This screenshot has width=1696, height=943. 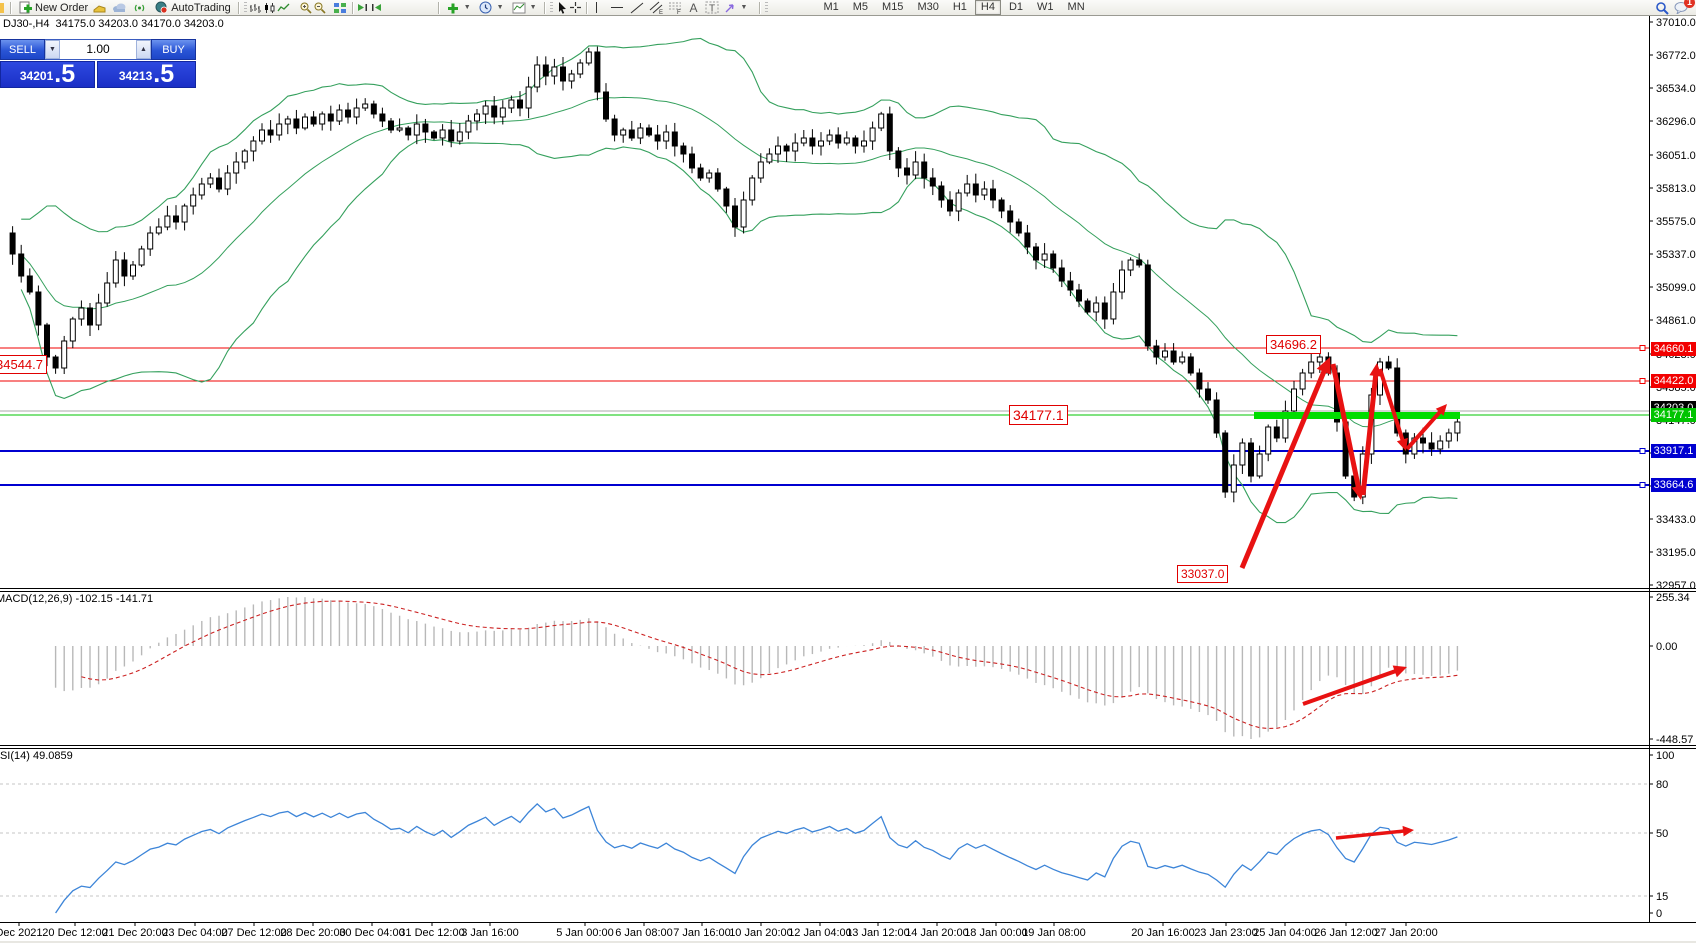 What do you see at coordinates (702, 933) in the screenshot?
I see `svg-text: 7 Jan 16:00` at bounding box center [702, 933].